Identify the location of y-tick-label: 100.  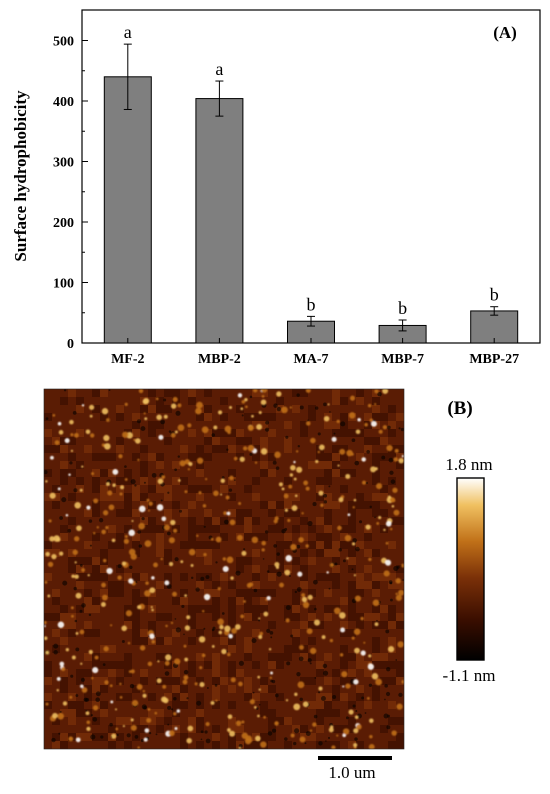
(63, 284).